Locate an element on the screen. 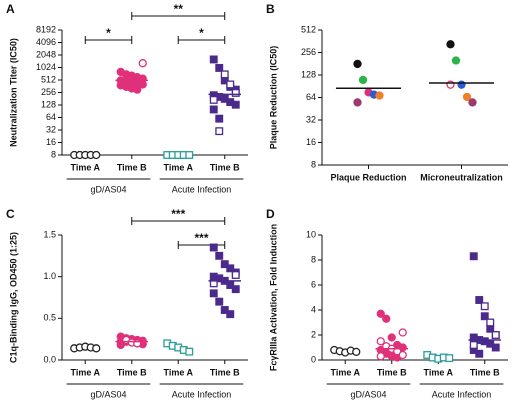  y-tick-label: 4096 is located at coordinates (46, 42).